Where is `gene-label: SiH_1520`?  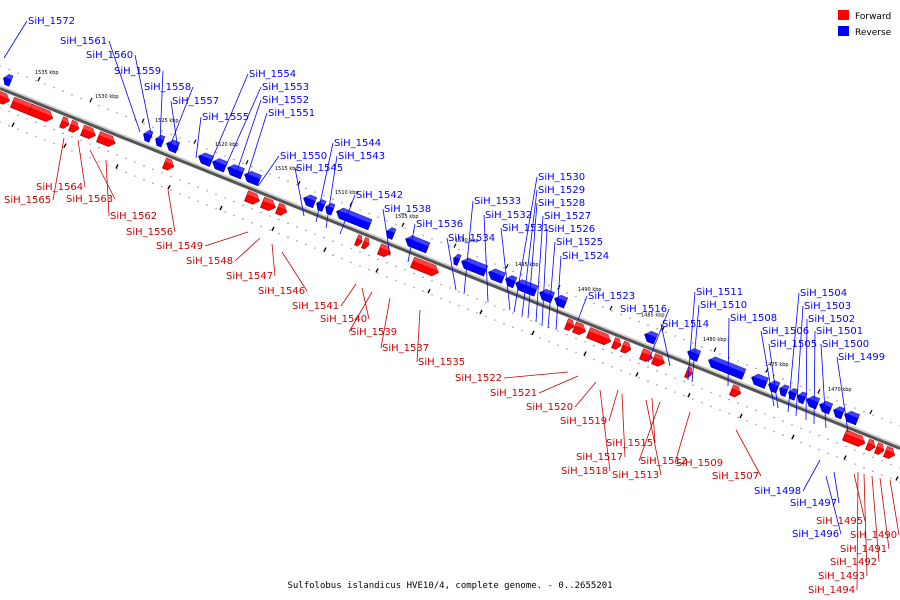 gene-label: SiH_1520 is located at coordinates (549, 407).